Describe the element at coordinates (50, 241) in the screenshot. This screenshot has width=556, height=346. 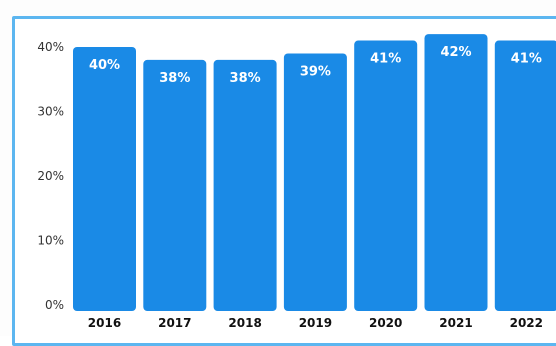
I see `y-tick-label: 10%` at that location.